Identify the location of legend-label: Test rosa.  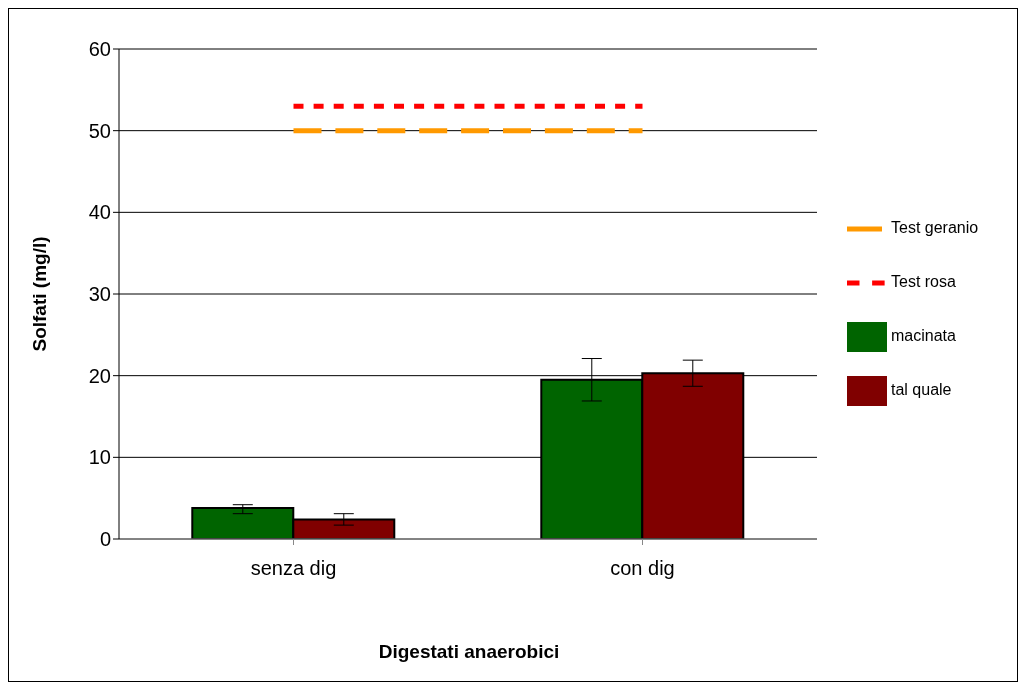
(923, 281).